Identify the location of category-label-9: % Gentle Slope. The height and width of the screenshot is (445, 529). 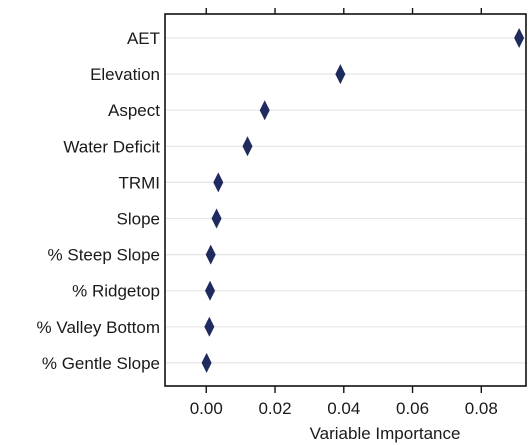
(101, 363).